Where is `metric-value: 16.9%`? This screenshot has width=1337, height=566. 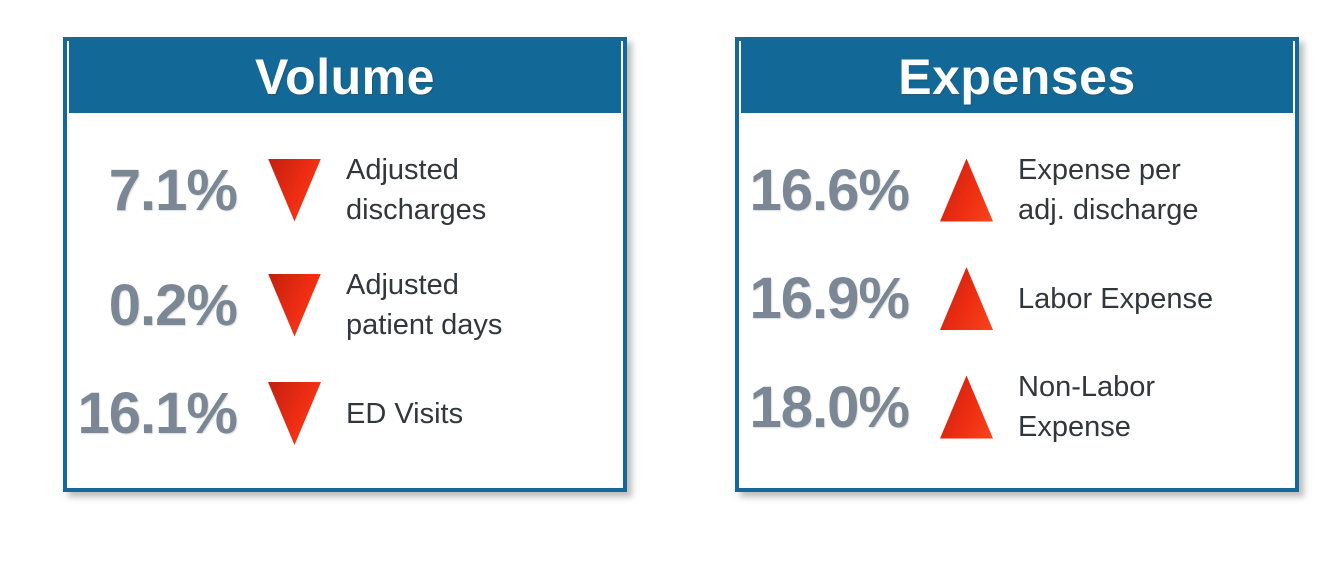
metric-value: 16.9% is located at coordinates (829, 298).